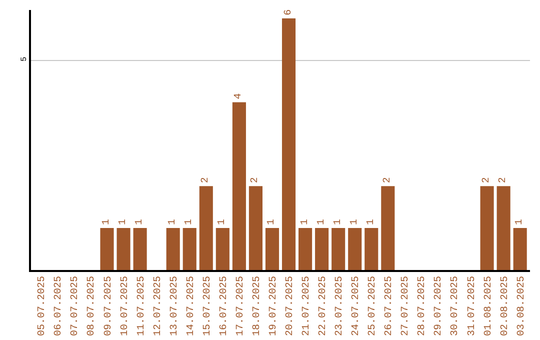 The width and height of the screenshot is (540, 340). Describe the element at coordinates (42, 306) in the screenshot. I see `x-tick-label: 05.07.2025` at that location.